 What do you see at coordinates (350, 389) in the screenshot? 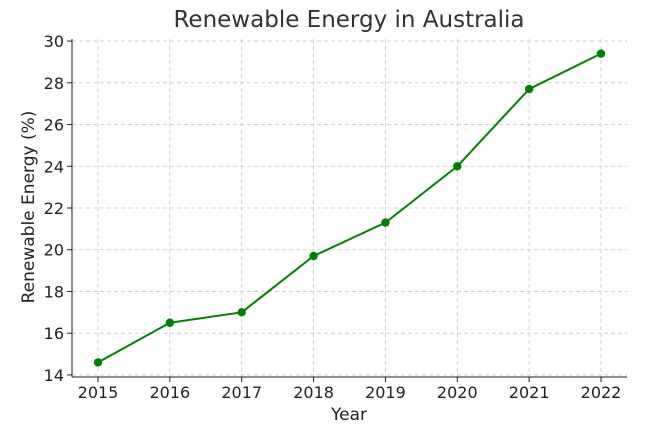
I see `x-axis-ticks: 2015 2016 2017 2018 2019 2020 2021 2022` at bounding box center [350, 389].